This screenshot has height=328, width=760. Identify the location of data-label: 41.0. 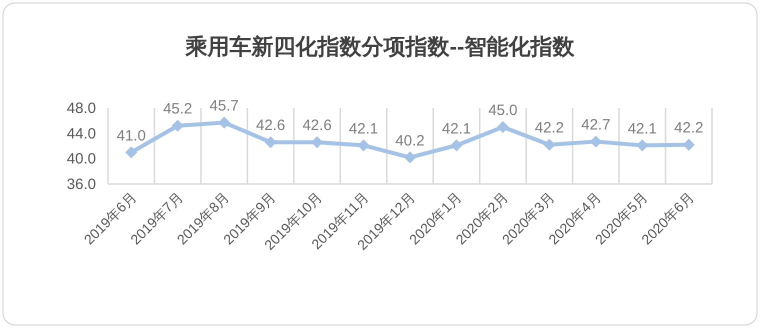
(131, 135).